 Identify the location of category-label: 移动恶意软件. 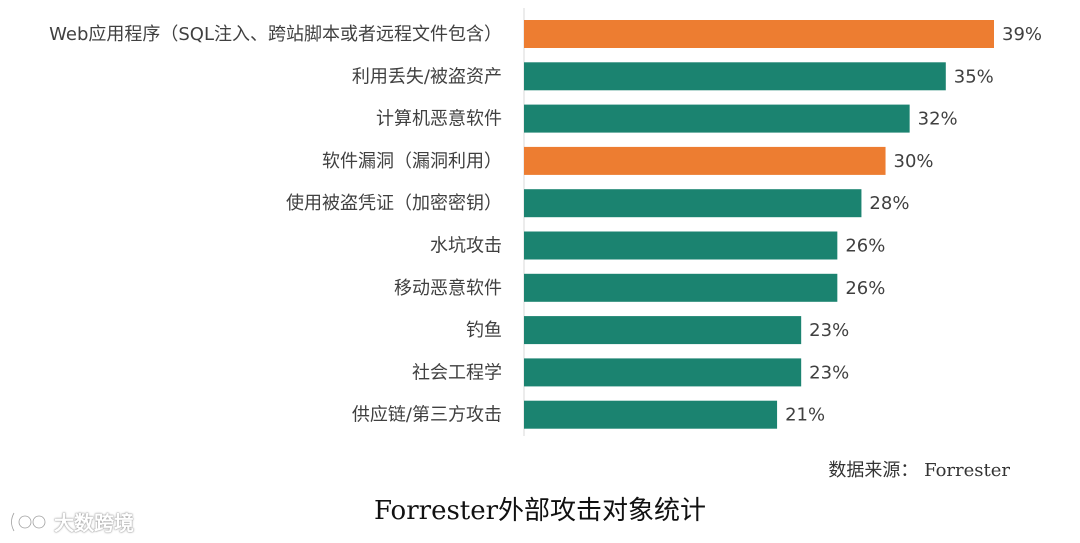
(448, 288).